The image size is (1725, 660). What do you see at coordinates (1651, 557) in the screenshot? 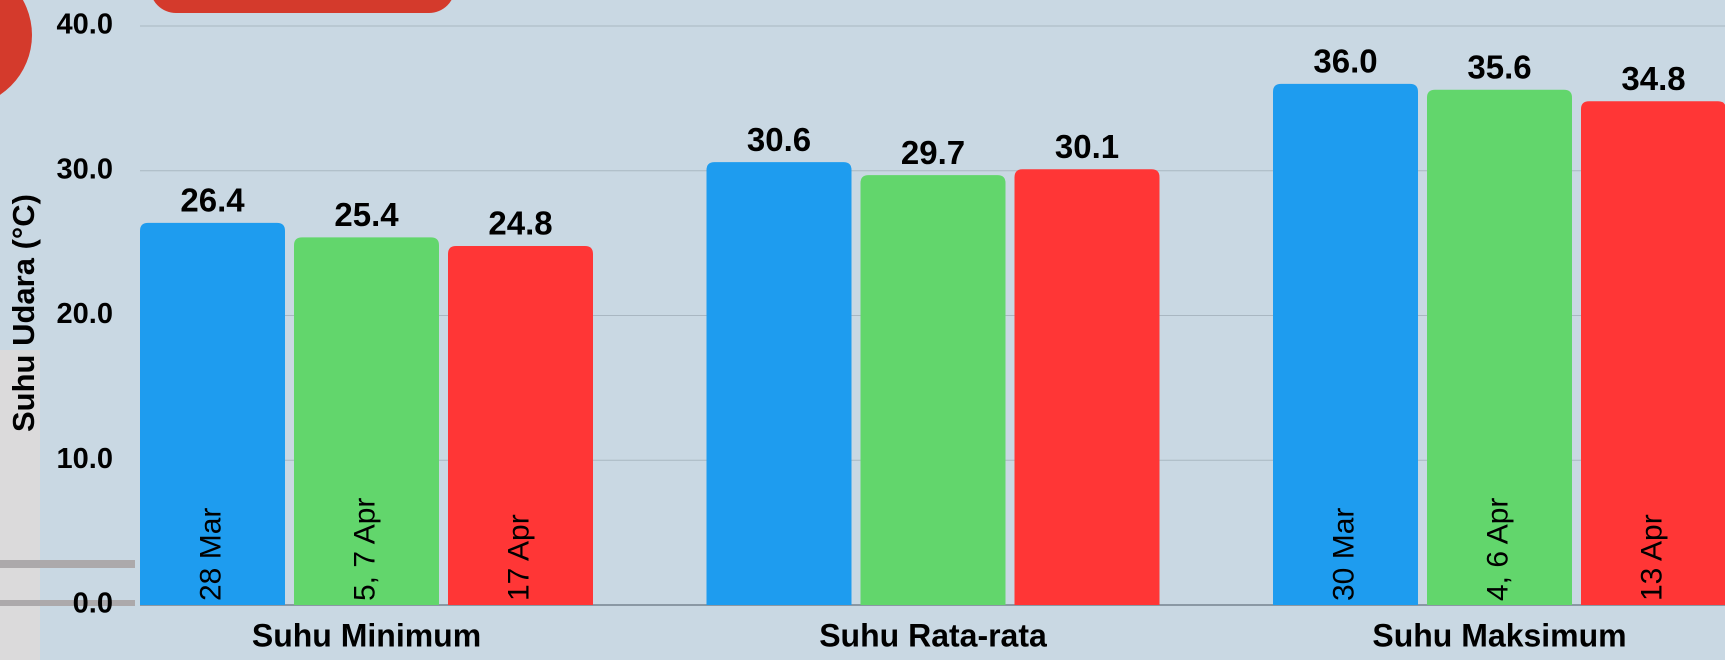
I see `bar-annotation: 13 Apr` at bounding box center [1651, 557].